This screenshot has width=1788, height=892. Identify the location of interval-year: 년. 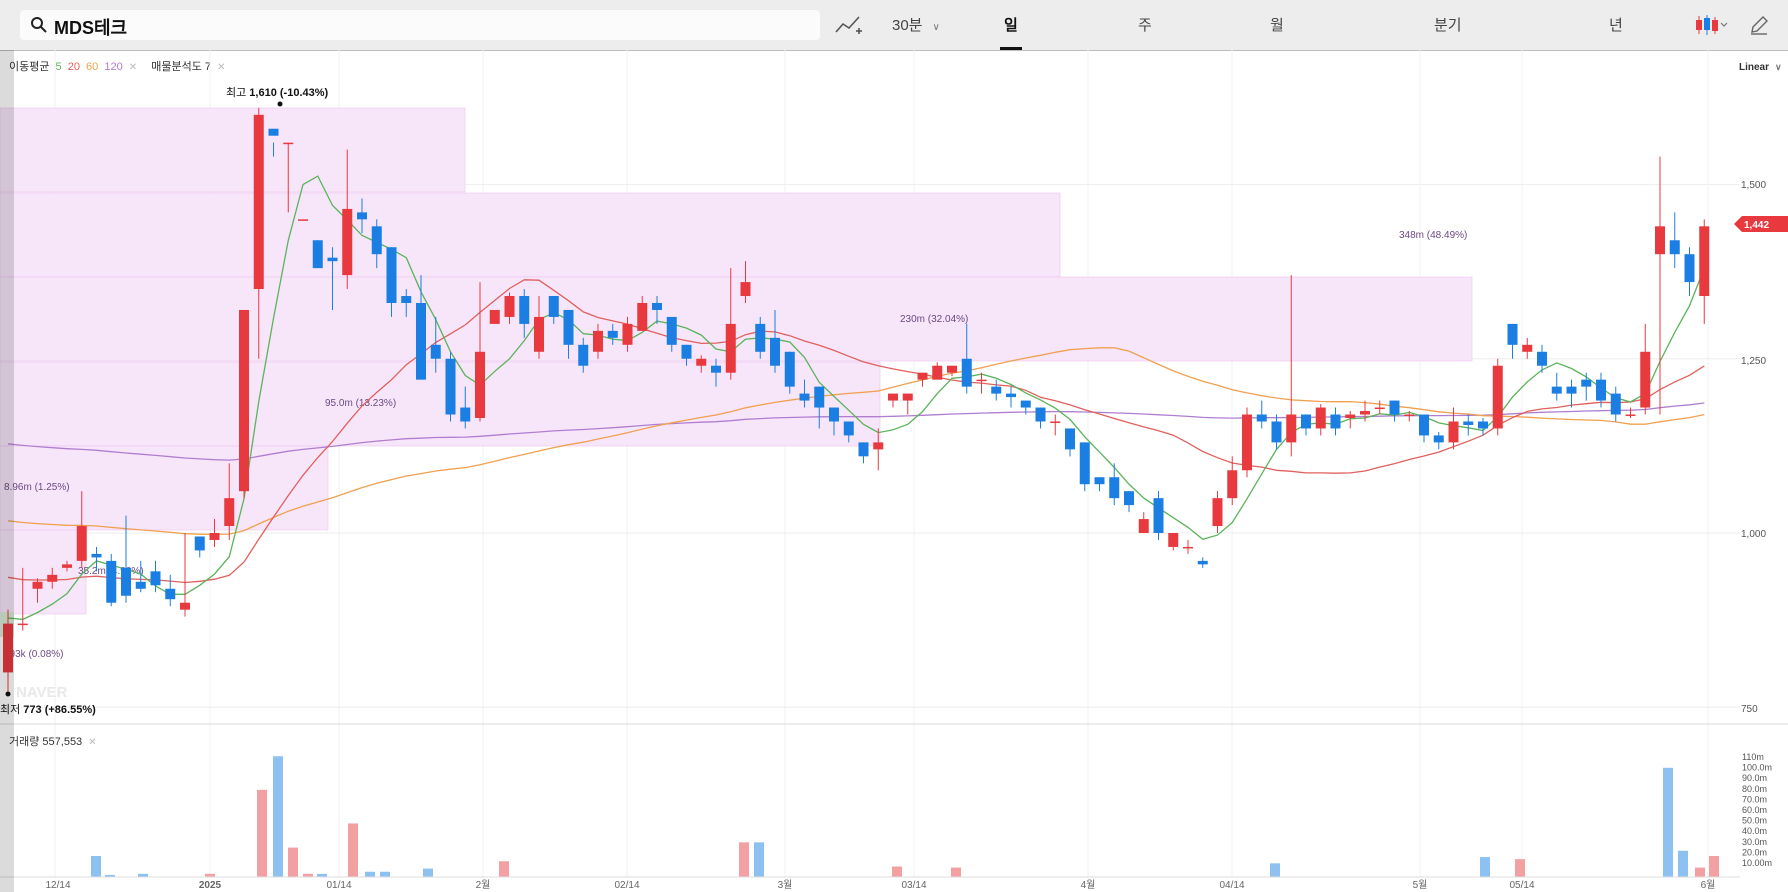
(1616, 25).